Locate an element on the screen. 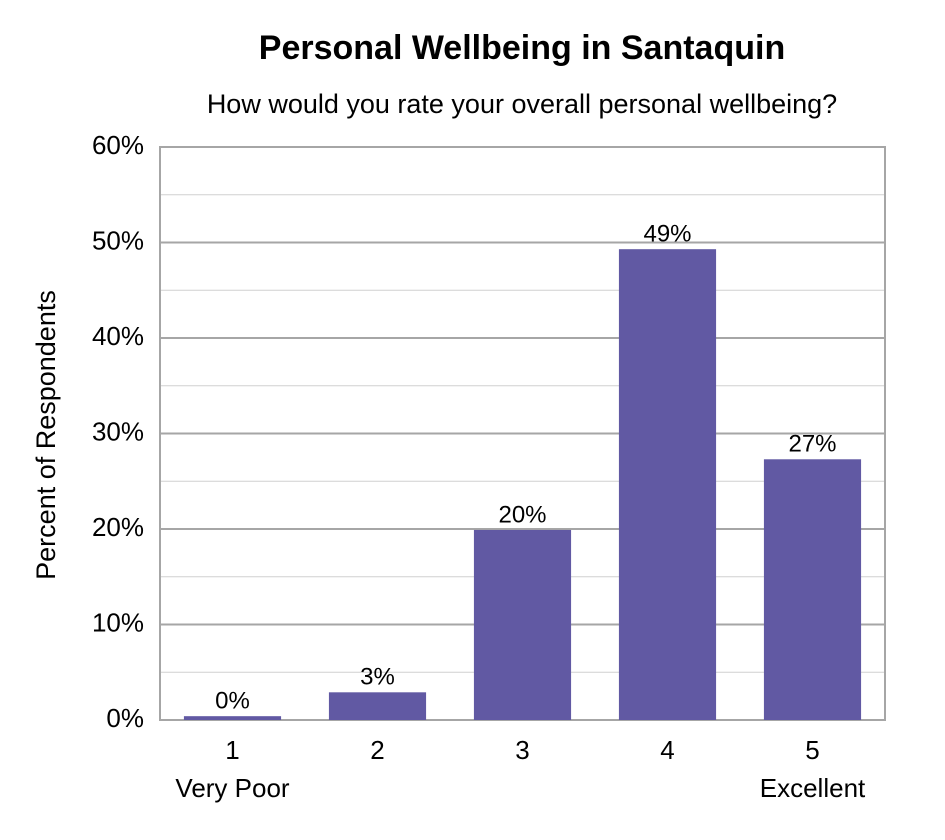 This screenshot has width=945, height=840. x-tick-sublabel: Excellent is located at coordinates (813, 788).